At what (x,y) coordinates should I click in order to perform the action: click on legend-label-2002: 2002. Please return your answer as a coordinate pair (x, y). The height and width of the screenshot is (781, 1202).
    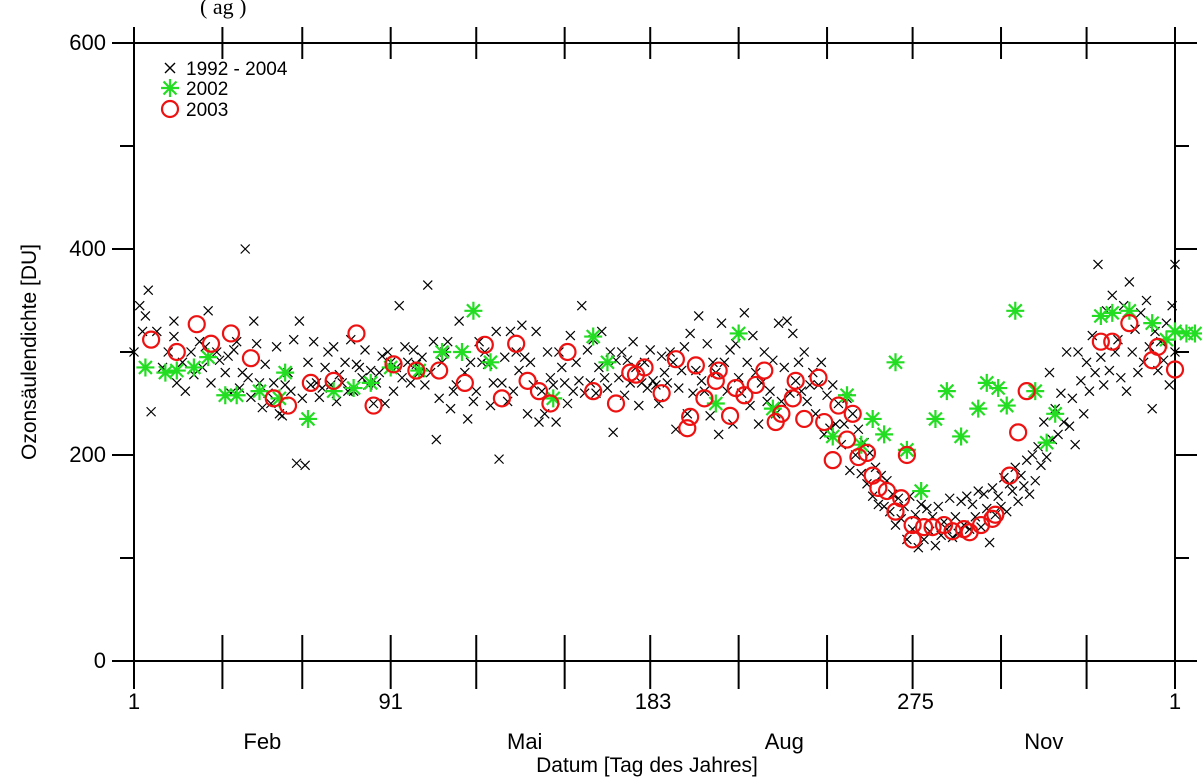
    Looking at the image, I should click on (207, 89).